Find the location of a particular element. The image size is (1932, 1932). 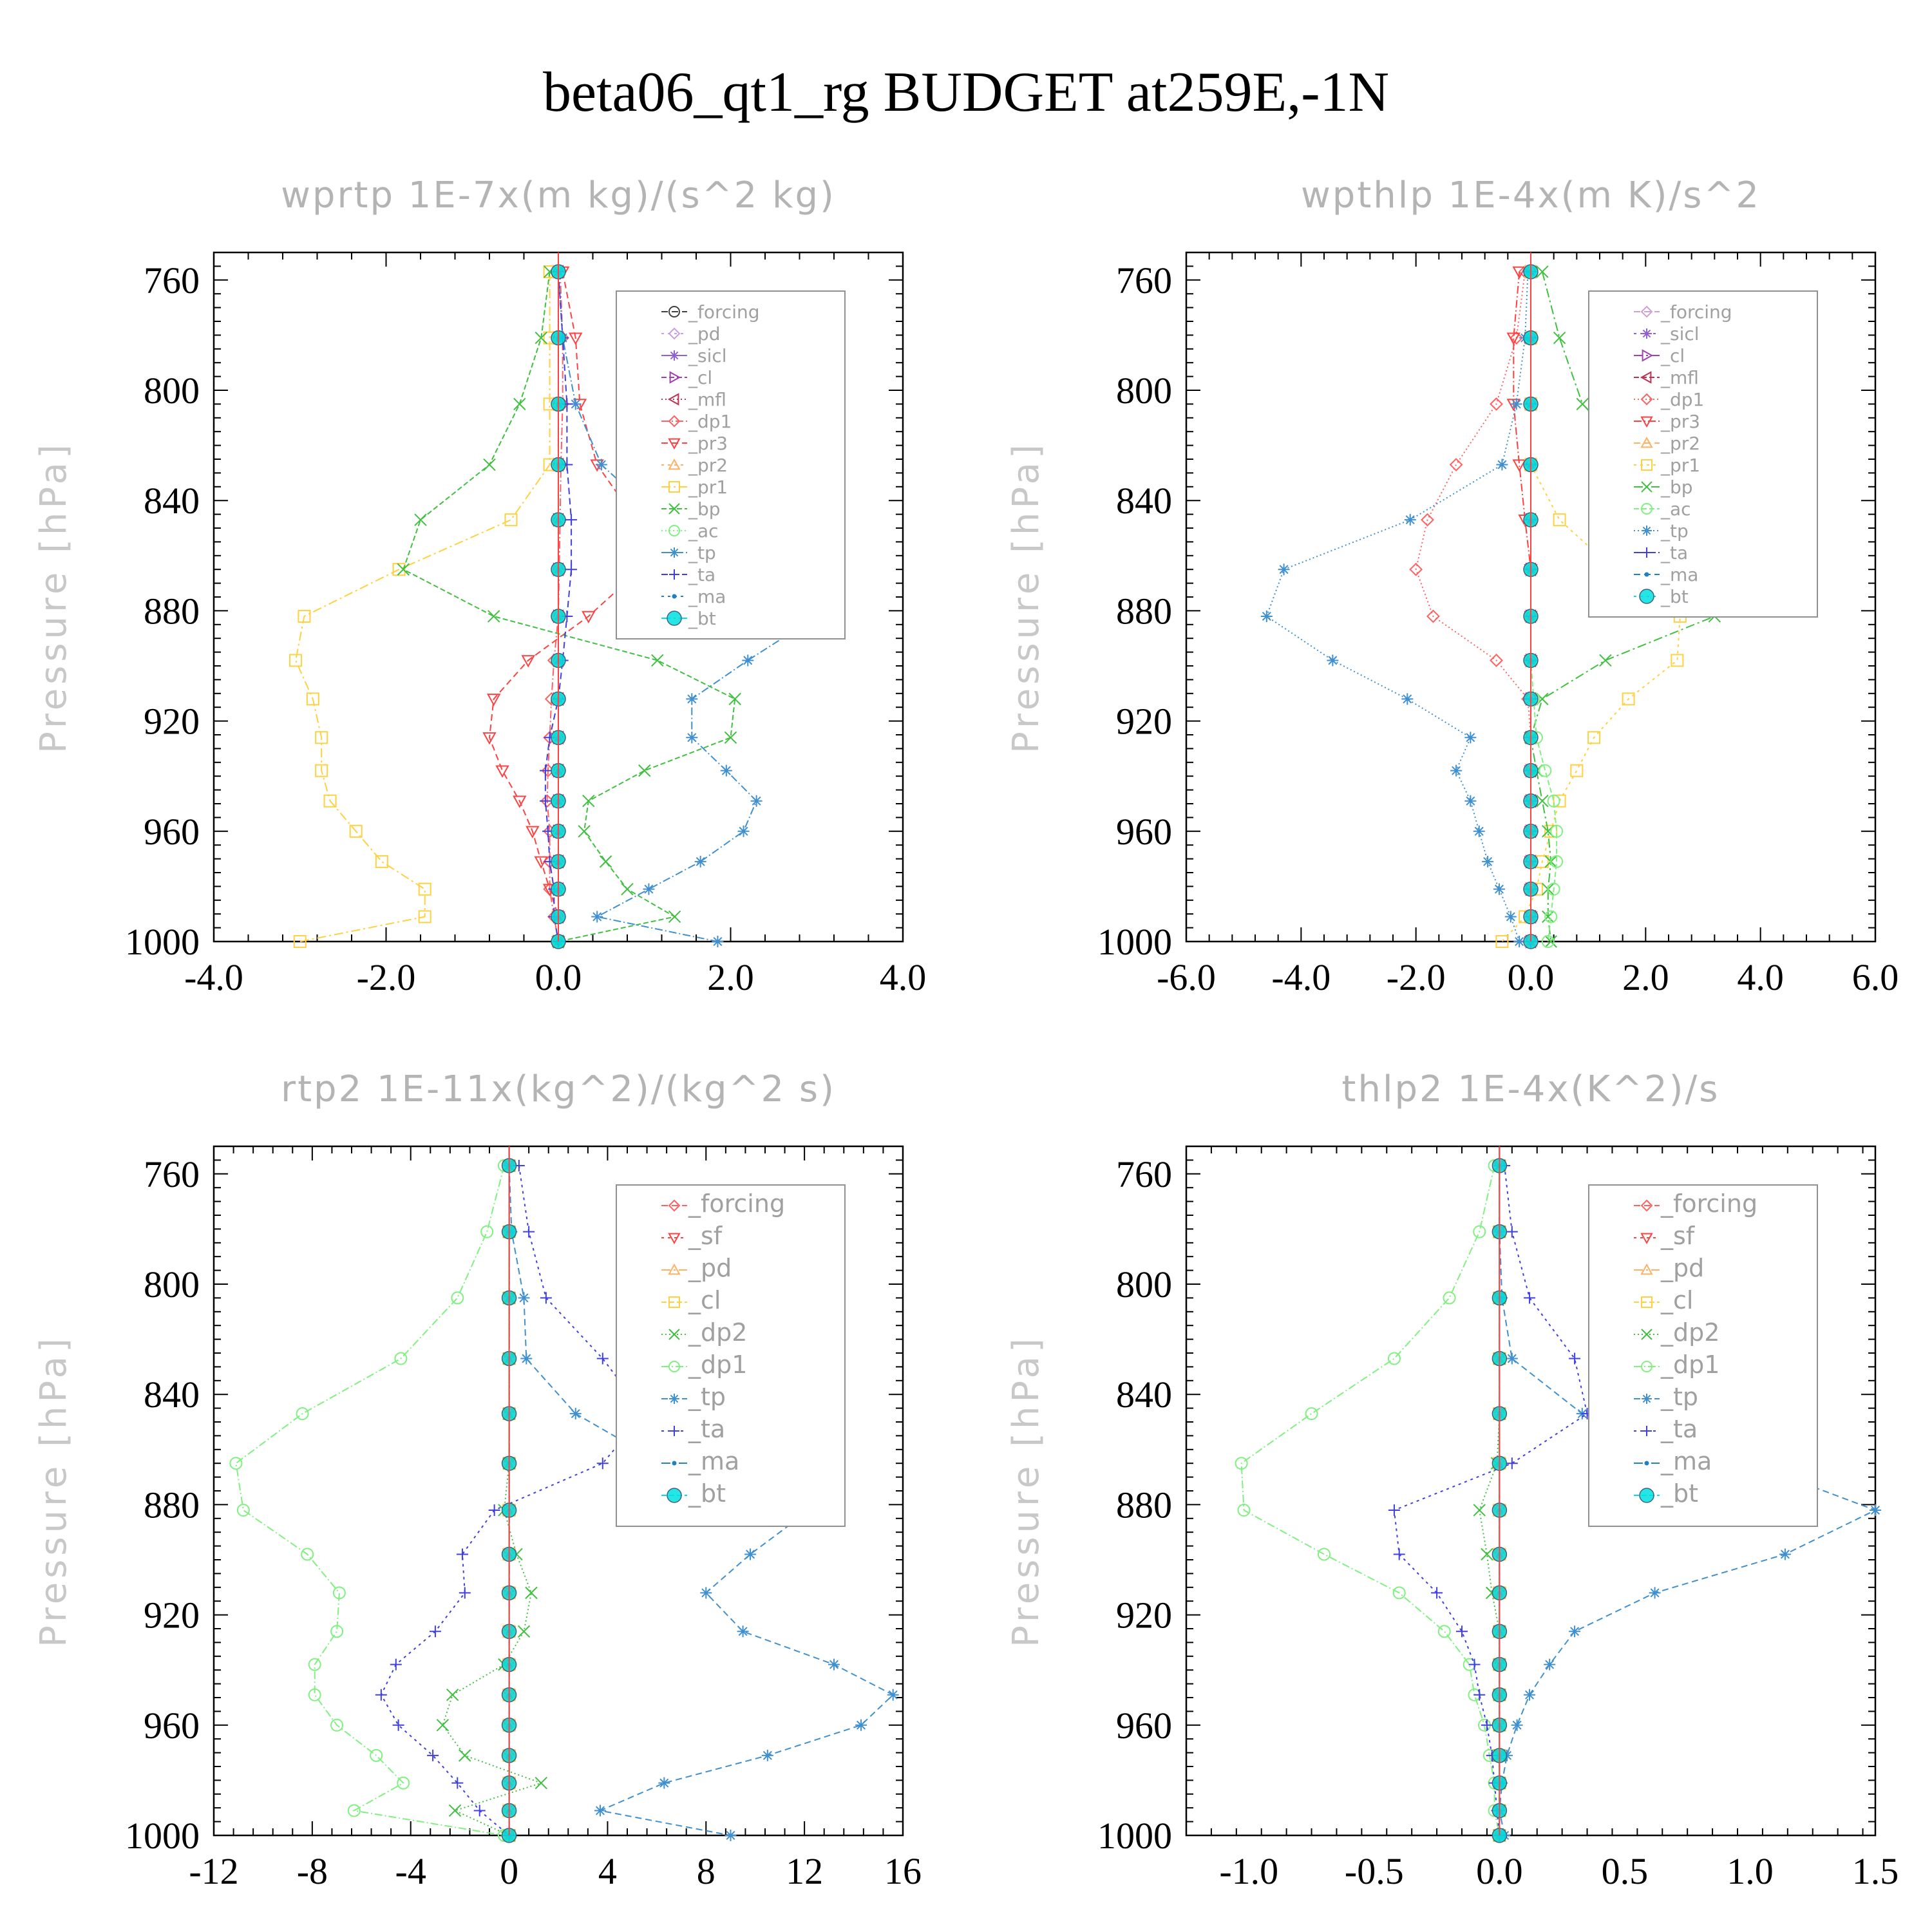

legend-item: _cl is located at coordinates (691, 1300).